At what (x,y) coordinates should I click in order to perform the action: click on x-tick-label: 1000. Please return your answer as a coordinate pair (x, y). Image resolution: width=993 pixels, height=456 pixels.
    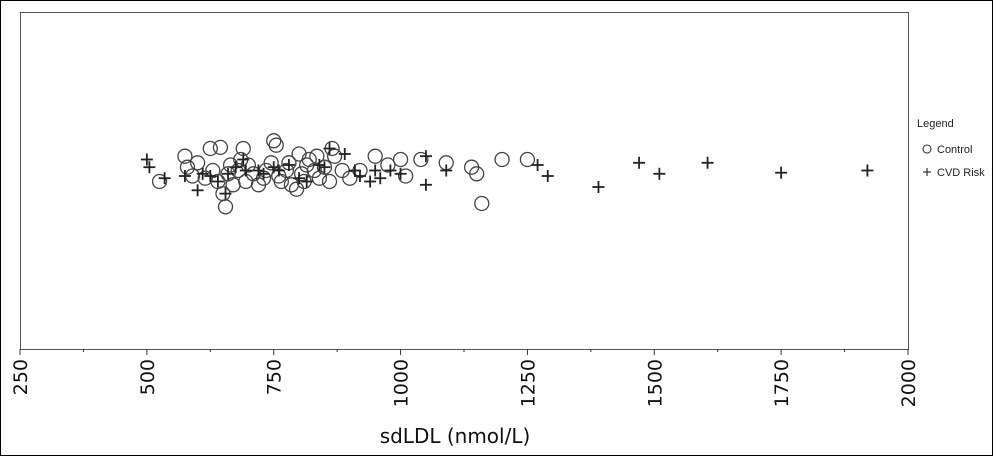
    Looking at the image, I should click on (402, 383).